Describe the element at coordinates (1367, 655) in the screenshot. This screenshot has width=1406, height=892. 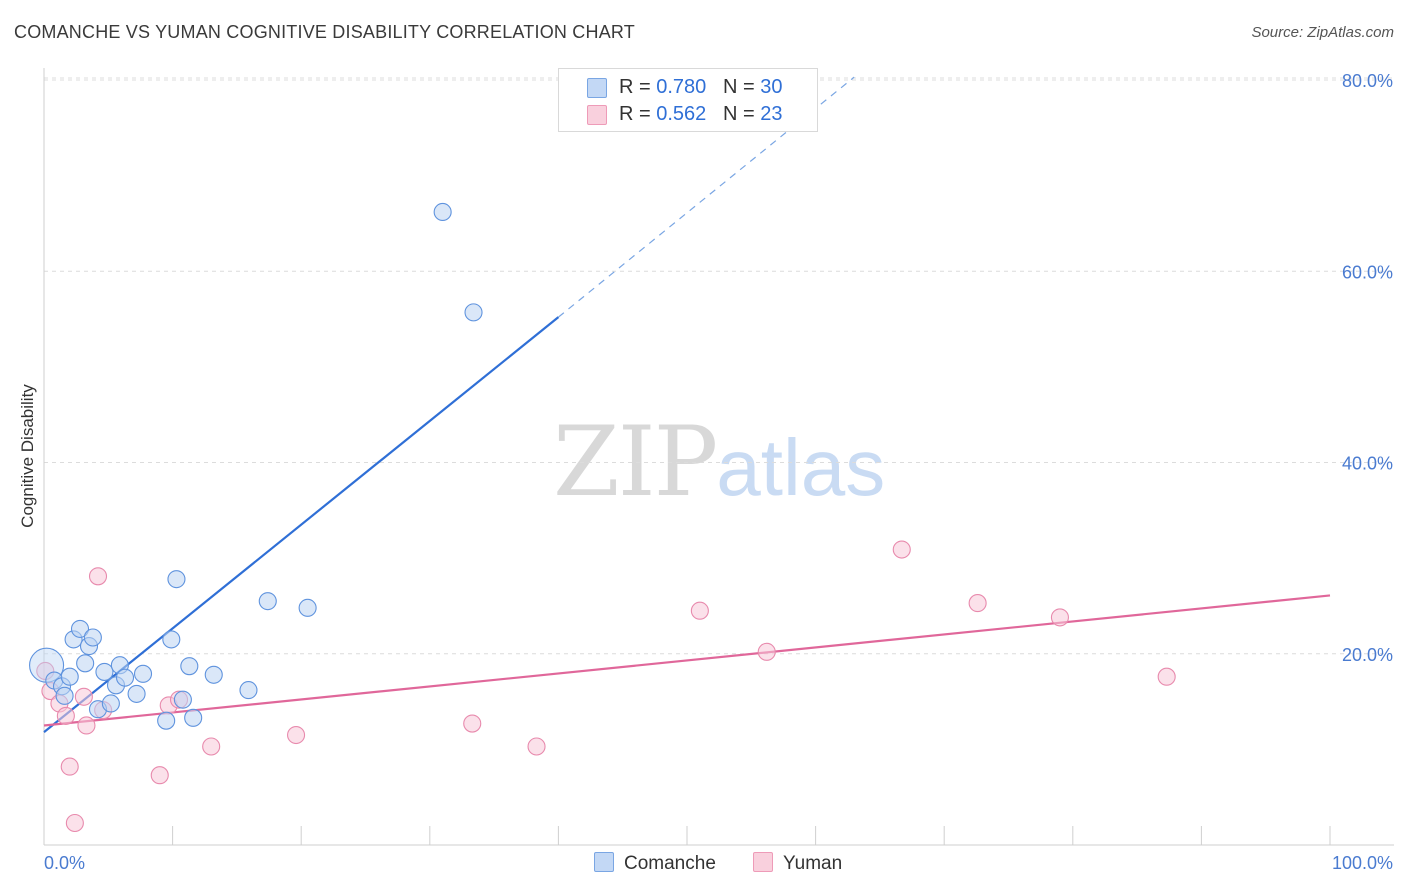
I see `y-tick-label: 20.0%` at that location.